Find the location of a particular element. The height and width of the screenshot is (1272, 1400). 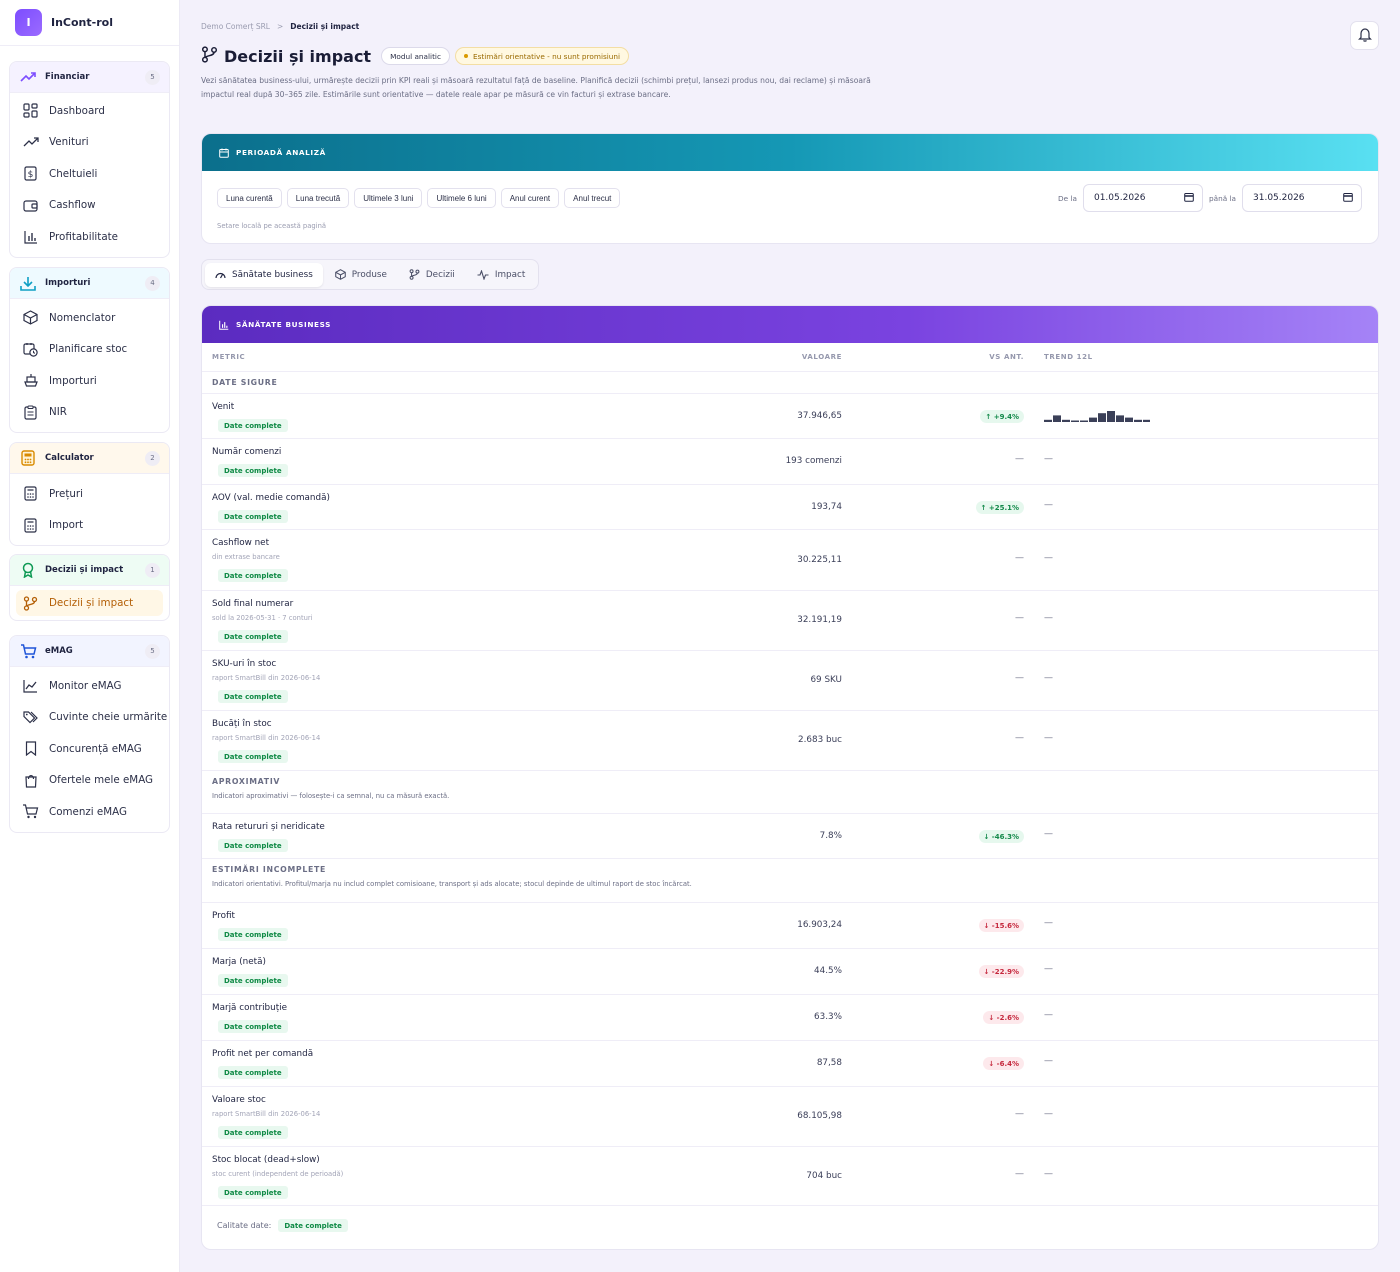

brand: I InCont-rol is located at coordinates (89, 23).